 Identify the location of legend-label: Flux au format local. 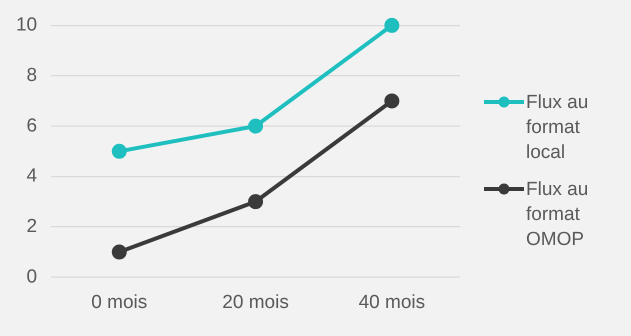
(558, 128).